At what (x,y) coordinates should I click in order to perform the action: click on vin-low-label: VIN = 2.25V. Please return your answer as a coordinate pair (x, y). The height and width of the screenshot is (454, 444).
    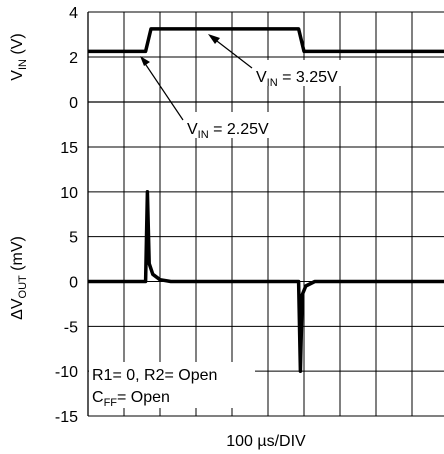
    Looking at the image, I should click on (228, 131).